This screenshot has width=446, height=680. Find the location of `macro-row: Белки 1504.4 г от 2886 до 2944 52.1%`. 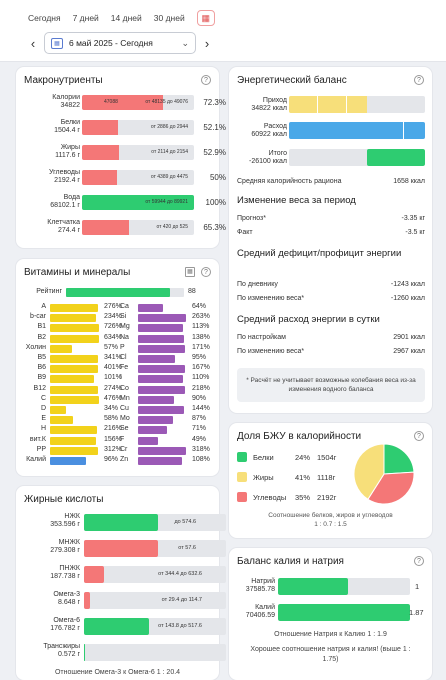

macro-row: Белки 1504.4 г от 2886 до 2944 52.1% is located at coordinates (124, 128).